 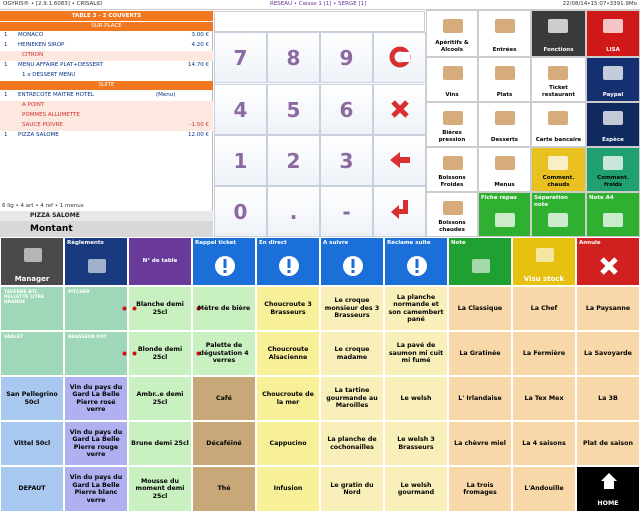 What do you see at coordinates (504, 214) in the screenshot?
I see `category-tile: Fiche repas` at bounding box center [504, 214].